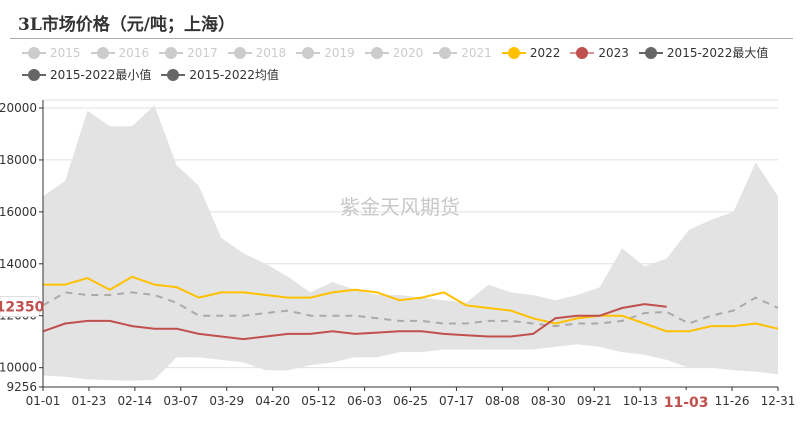 The image size is (803, 430). I want to click on x-pointer-label: 11-03, so click(686, 403).